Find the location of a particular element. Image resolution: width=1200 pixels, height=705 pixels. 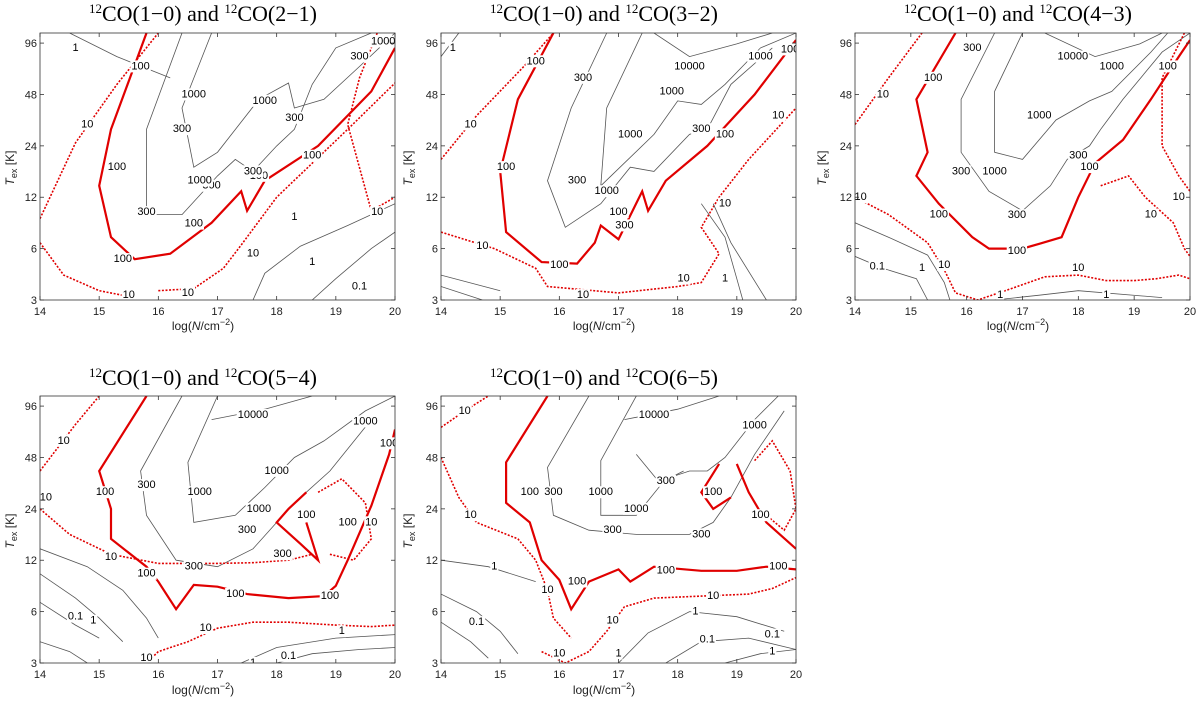

y-tick-label: 6 is located at coordinates (34, 250).